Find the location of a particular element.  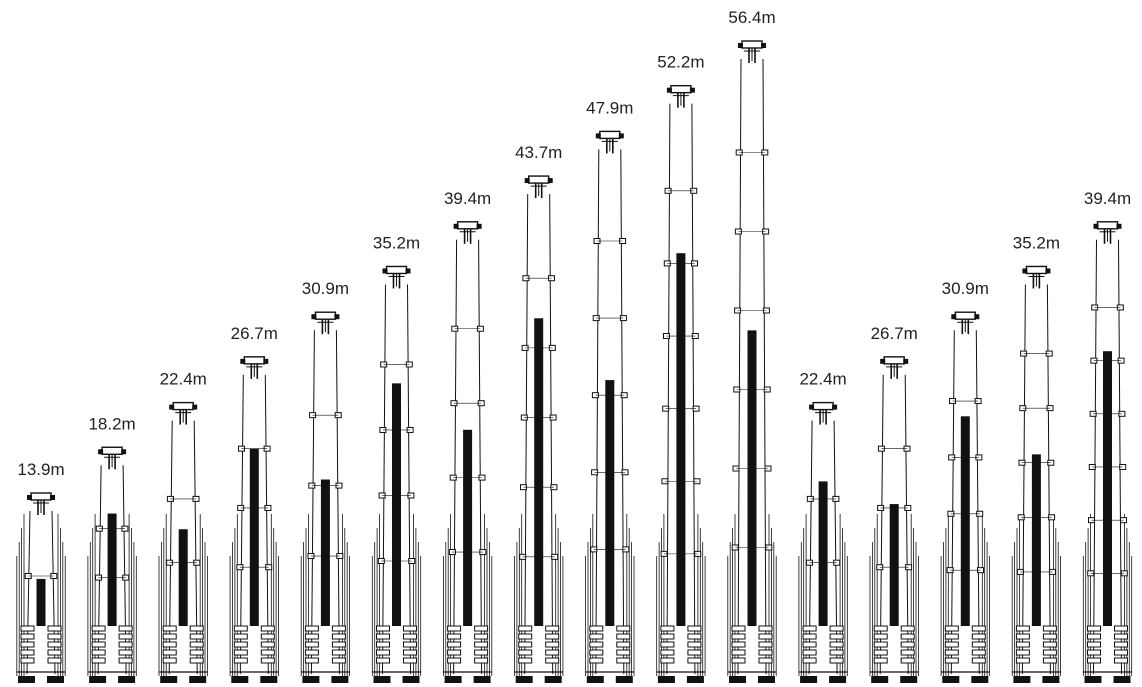

boom-3: 22.4m is located at coordinates (183, 526).